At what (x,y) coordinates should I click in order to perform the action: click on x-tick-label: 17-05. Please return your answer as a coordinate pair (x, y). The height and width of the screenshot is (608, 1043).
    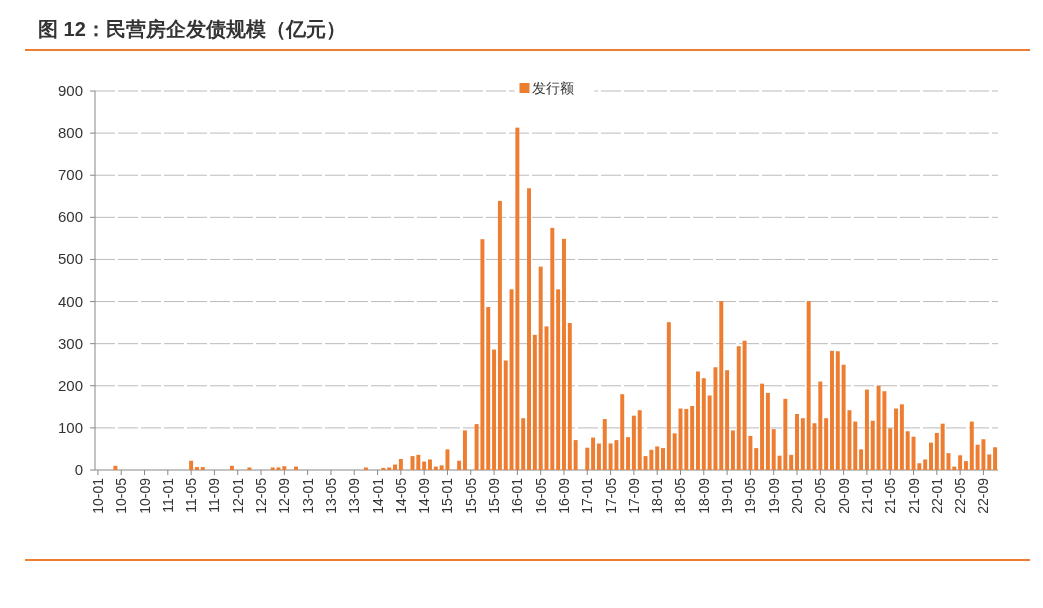
    Looking at the image, I should click on (610, 495).